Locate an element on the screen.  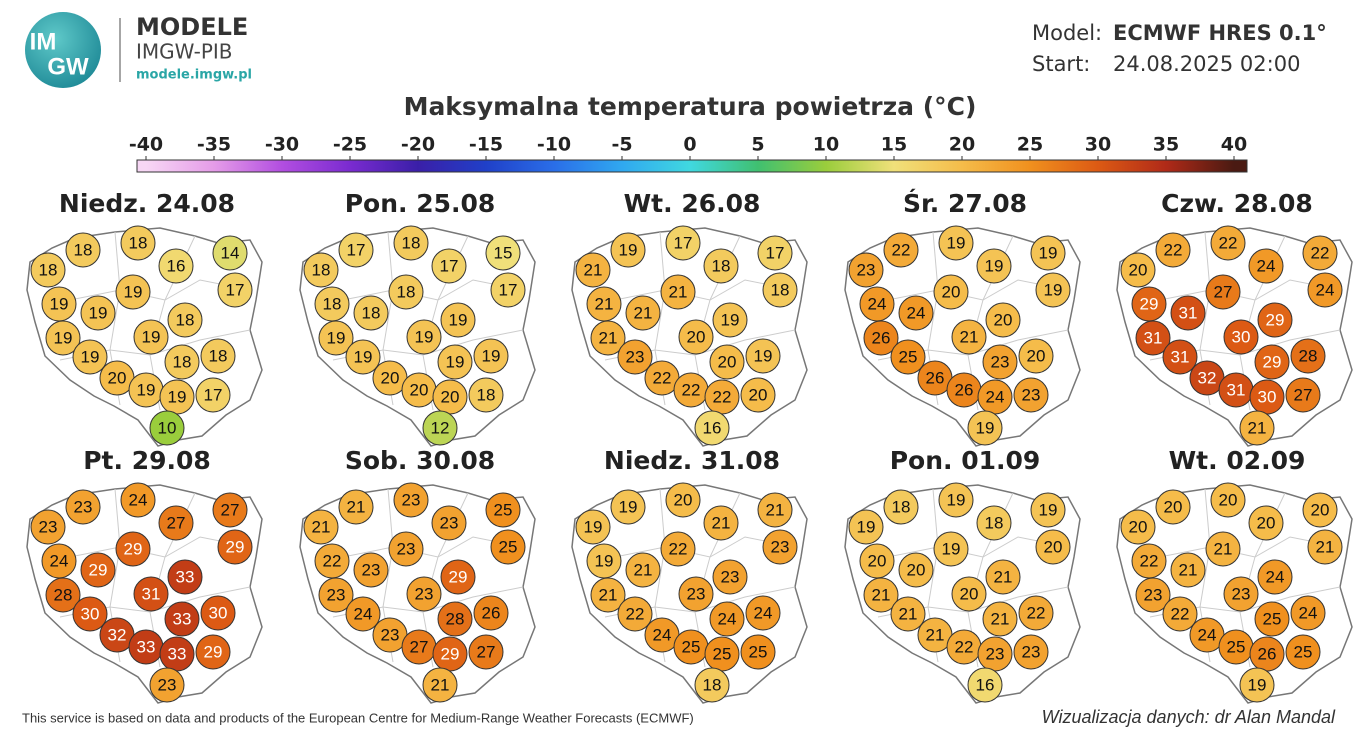
model: ECMWF HRES 0.1° is located at coordinates (1220, 33).